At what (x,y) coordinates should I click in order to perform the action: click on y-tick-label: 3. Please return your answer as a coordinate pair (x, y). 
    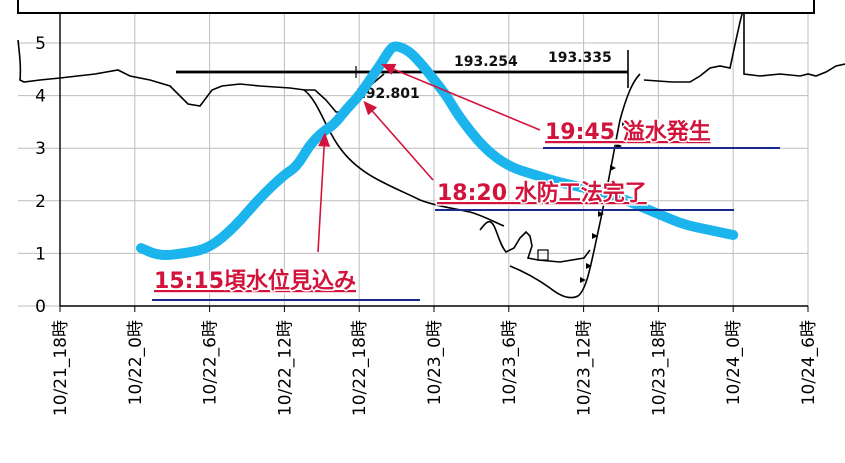
    Looking at the image, I should click on (40, 149).